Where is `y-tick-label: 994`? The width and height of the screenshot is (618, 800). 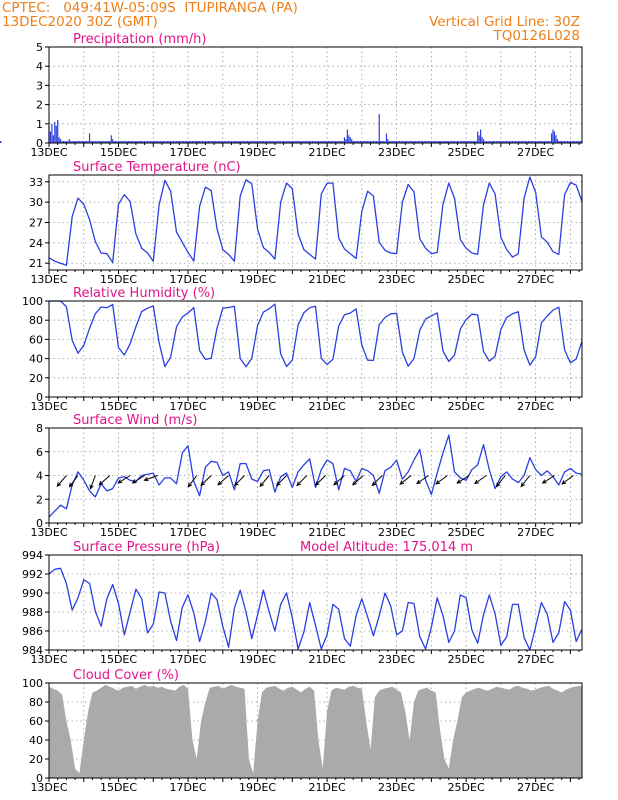 y-tick-label: 994 is located at coordinates (32, 555).